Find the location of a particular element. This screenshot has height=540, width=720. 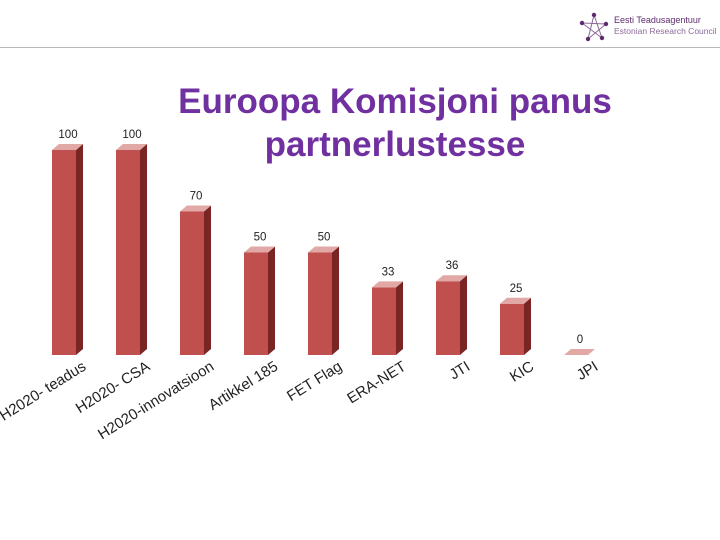

data-label: 25 is located at coordinates (516, 289).